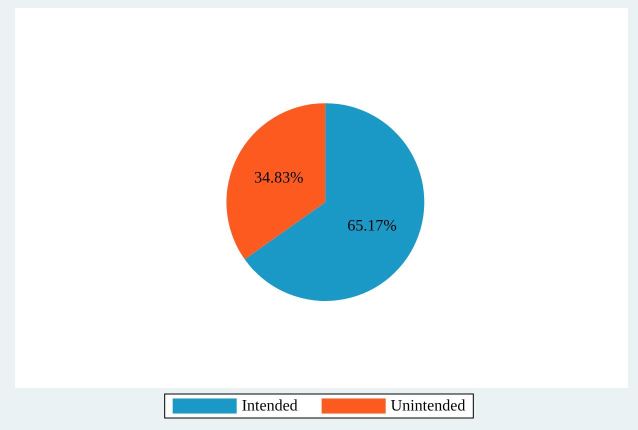  Describe the element at coordinates (372, 226) in the screenshot. I see `data-label: 65.17%` at that location.